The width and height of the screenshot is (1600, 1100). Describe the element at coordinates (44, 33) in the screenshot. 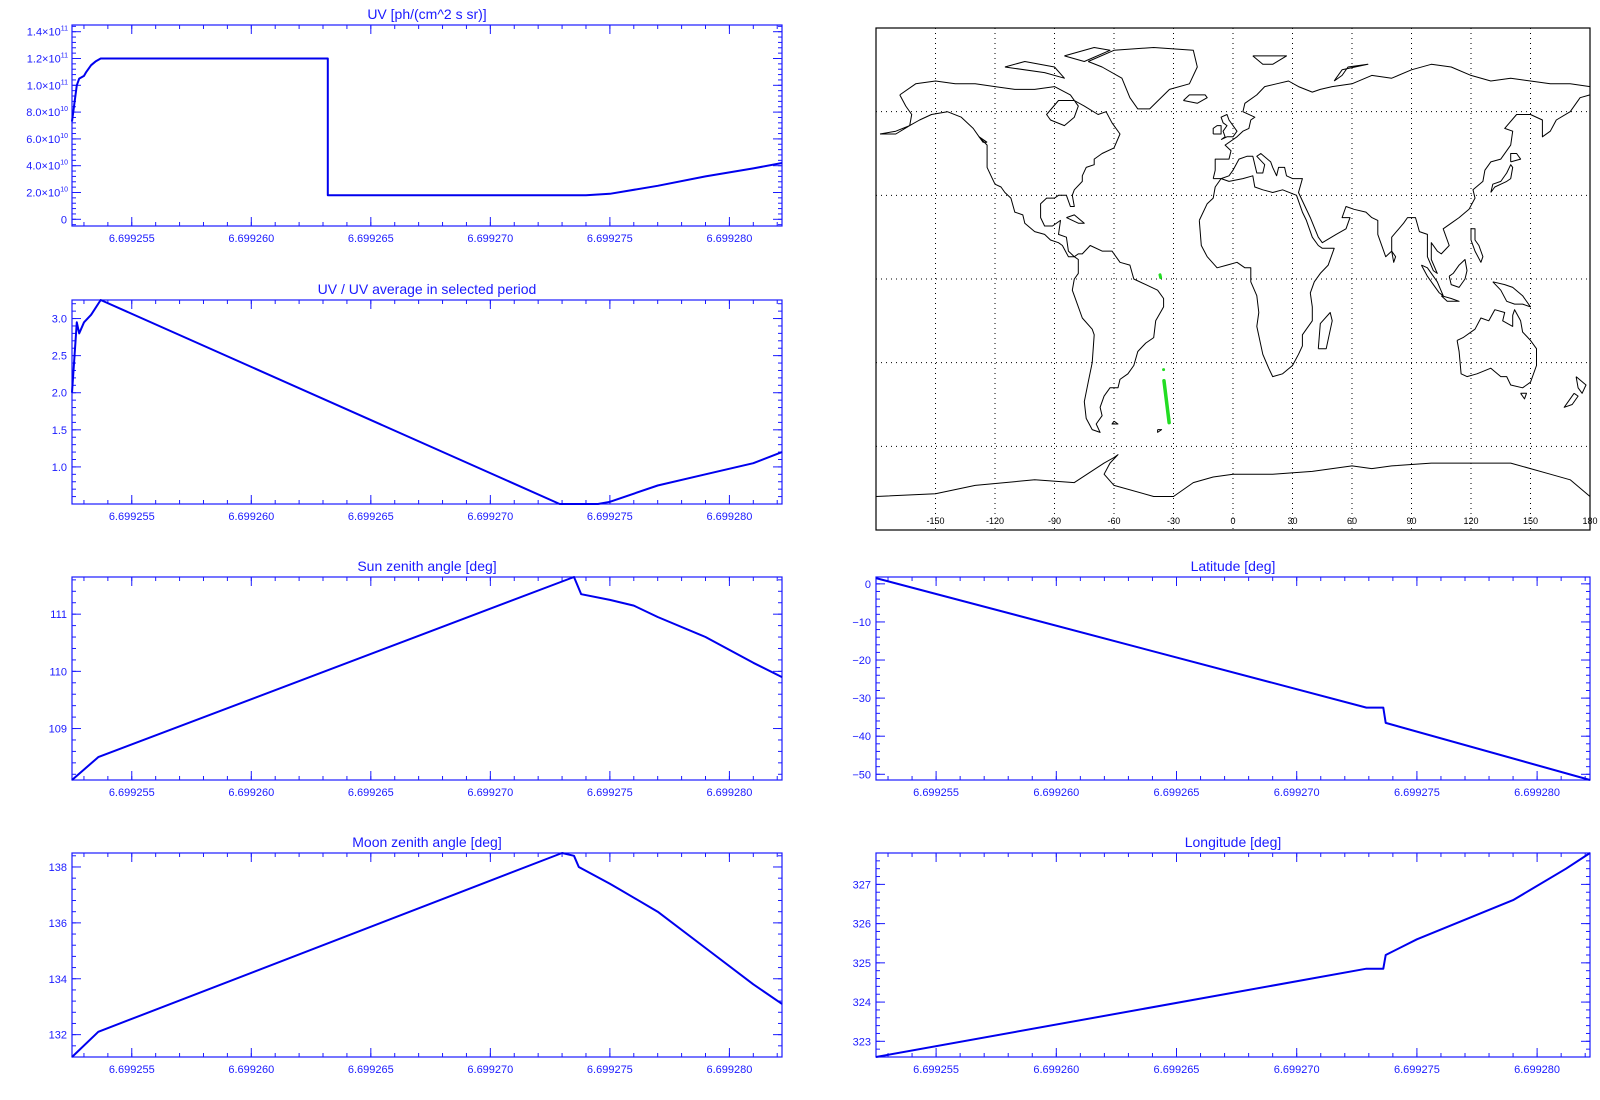

I see `y-tick-mantissa: 1.4×10` at that location.